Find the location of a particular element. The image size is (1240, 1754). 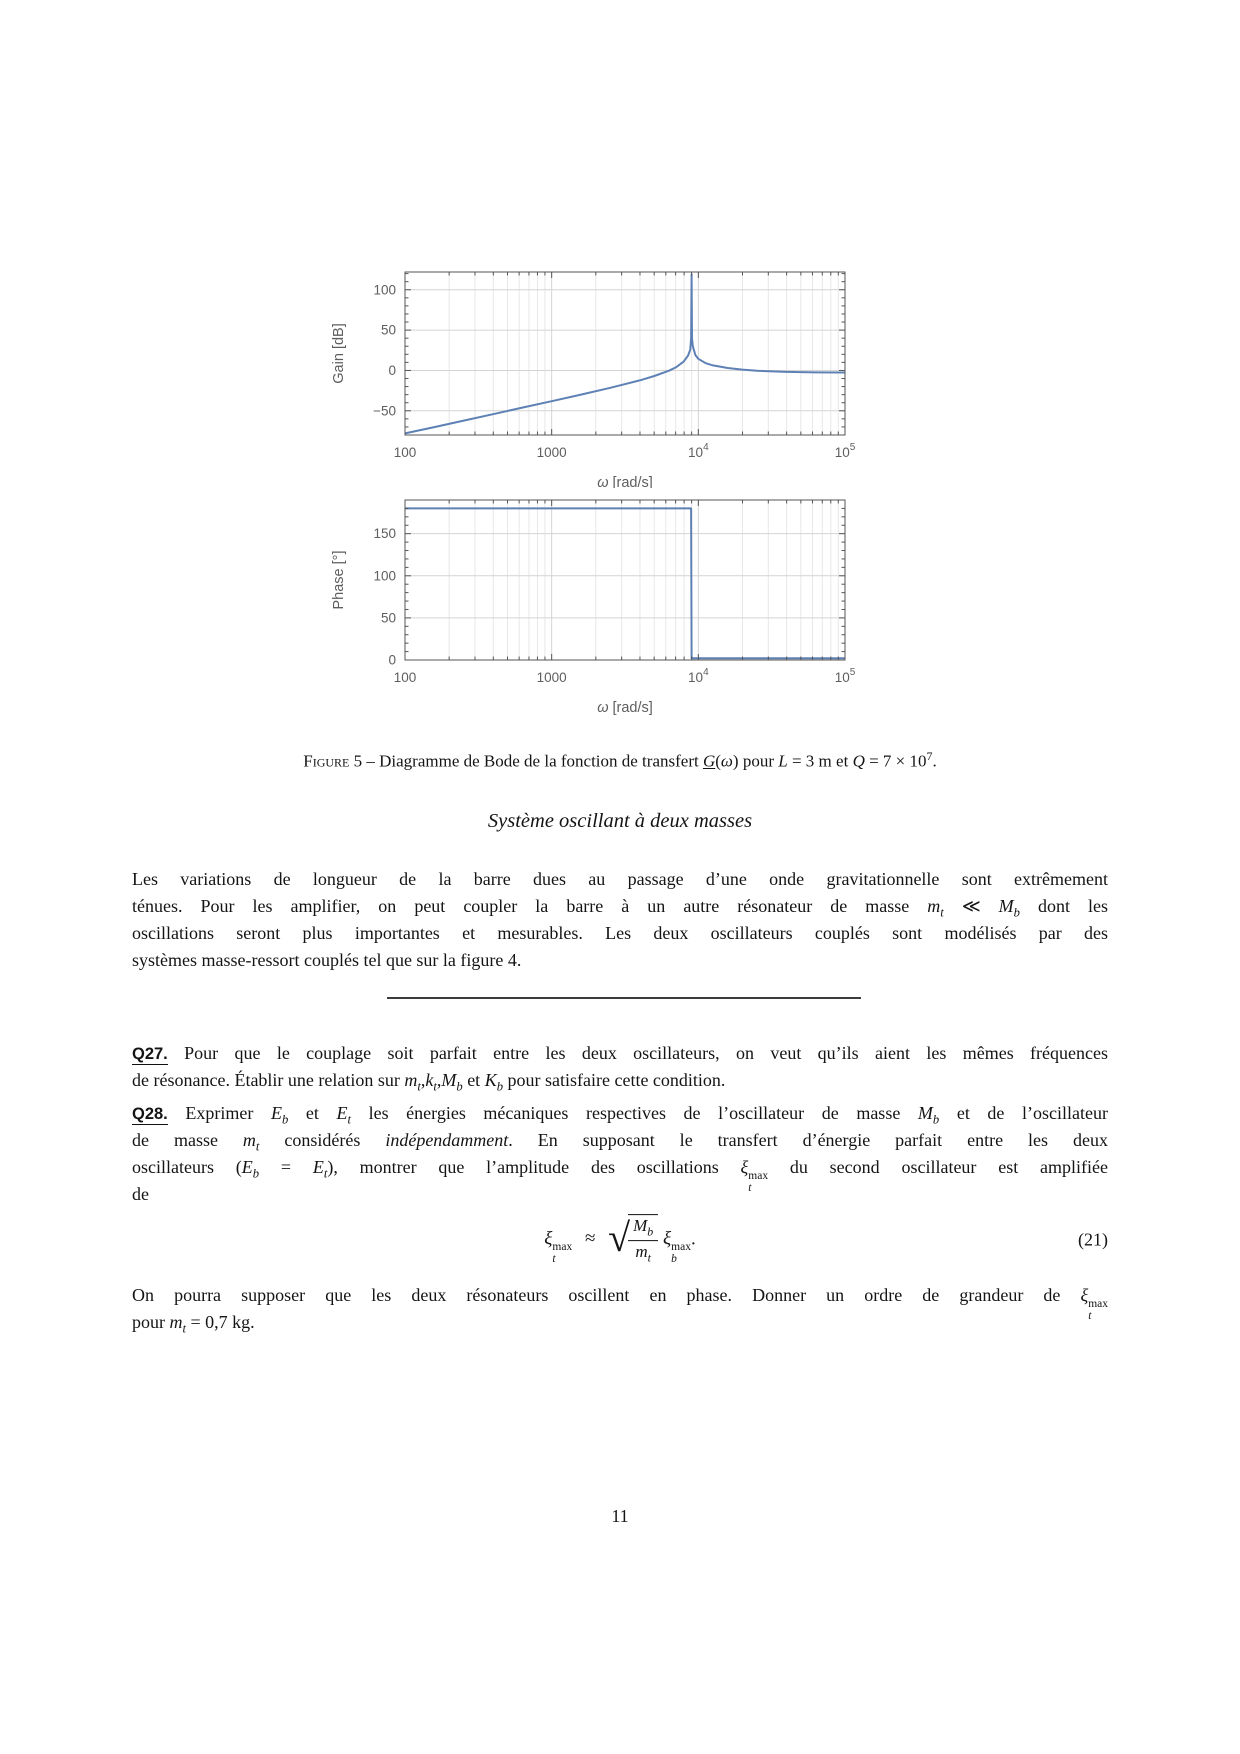

mass-ratio-fraction: Mb mt is located at coordinates (643, 1240).